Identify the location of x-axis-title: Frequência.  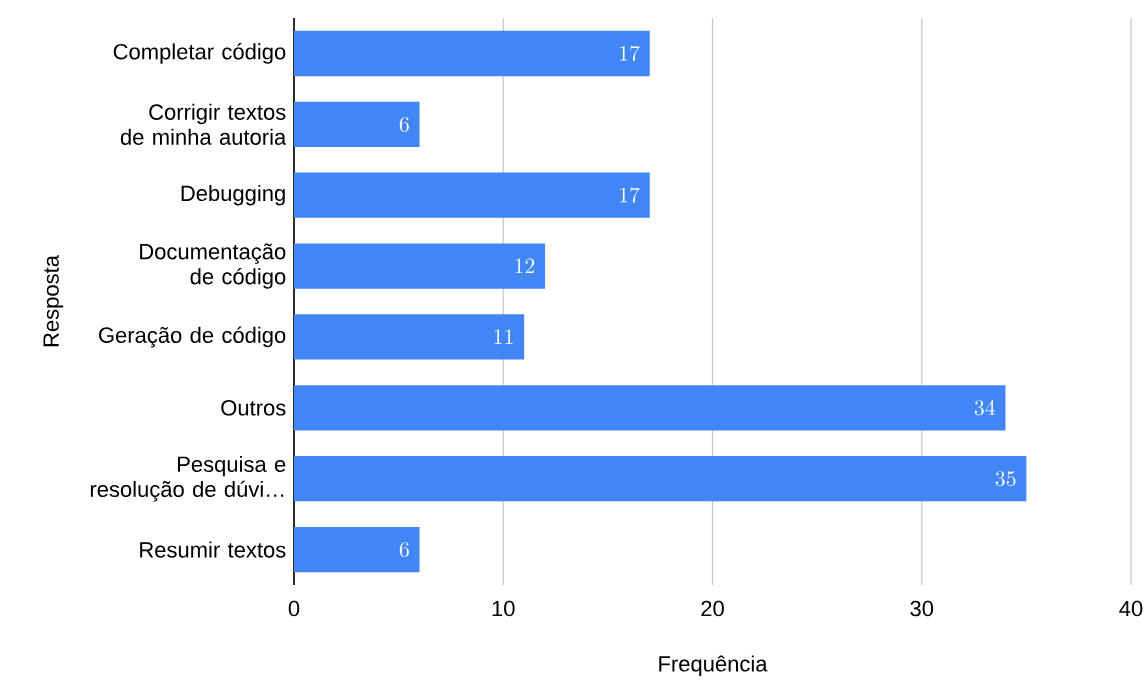
(713, 665).